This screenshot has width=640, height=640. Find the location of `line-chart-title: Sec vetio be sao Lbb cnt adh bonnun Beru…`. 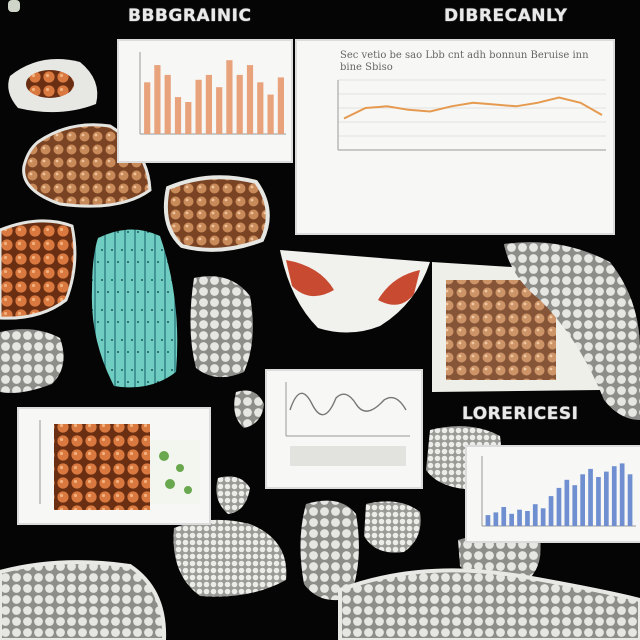

line-chart-title: Sec vetio be sao Lbb cnt adh bonnun Beru… is located at coordinates (464, 61).